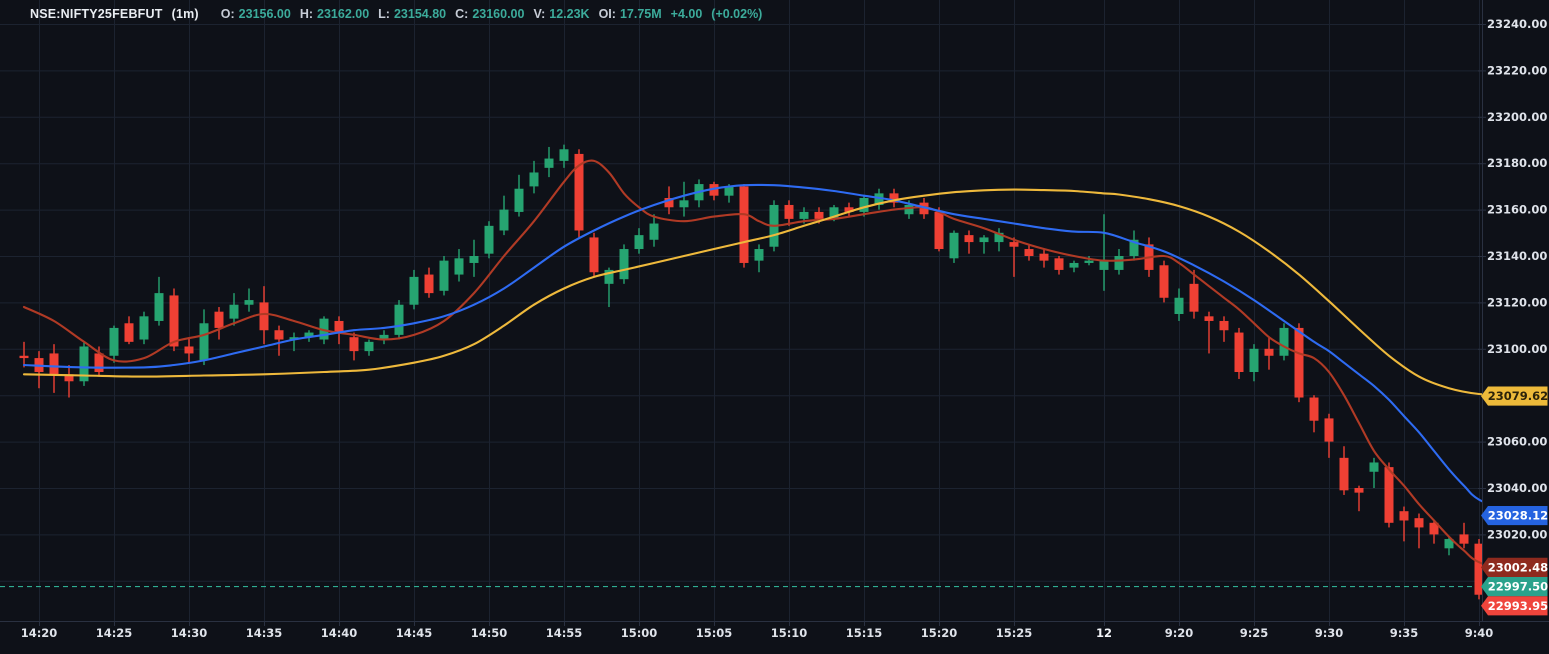 The height and width of the screenshot is (654, 1549). I want to click on date-change-label: 12, so click(1104, 633).